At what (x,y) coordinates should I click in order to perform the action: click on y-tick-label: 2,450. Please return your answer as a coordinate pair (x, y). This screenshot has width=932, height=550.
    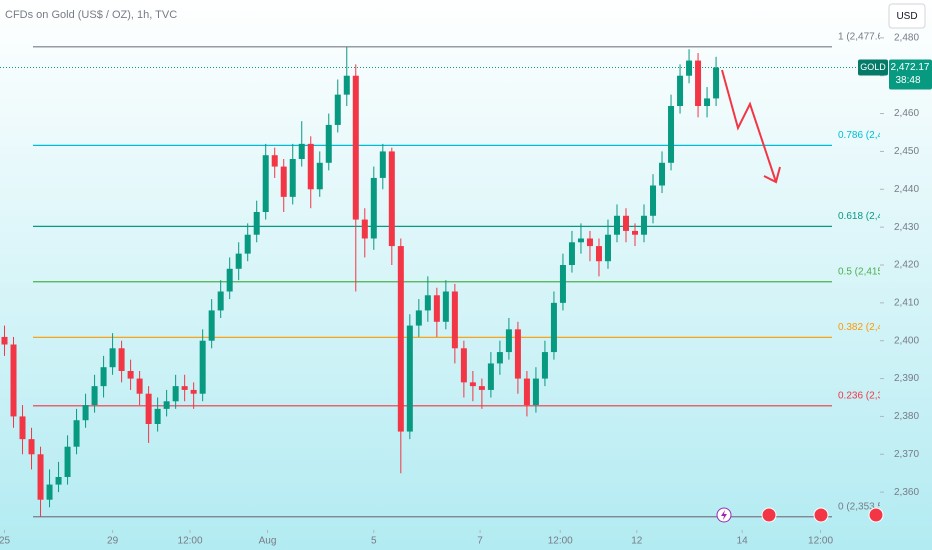
    Looking at the image, I should click on (906, 151).